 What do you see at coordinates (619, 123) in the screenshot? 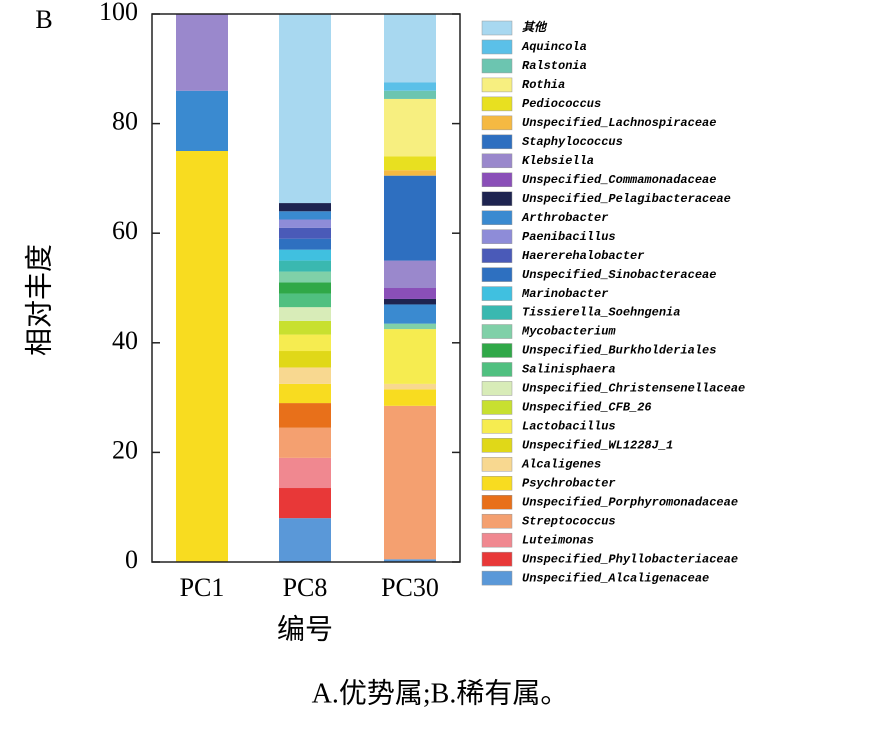
I see `legend-label: Unspecified_Lachnospiraceae` at bounding box center [619, 123].